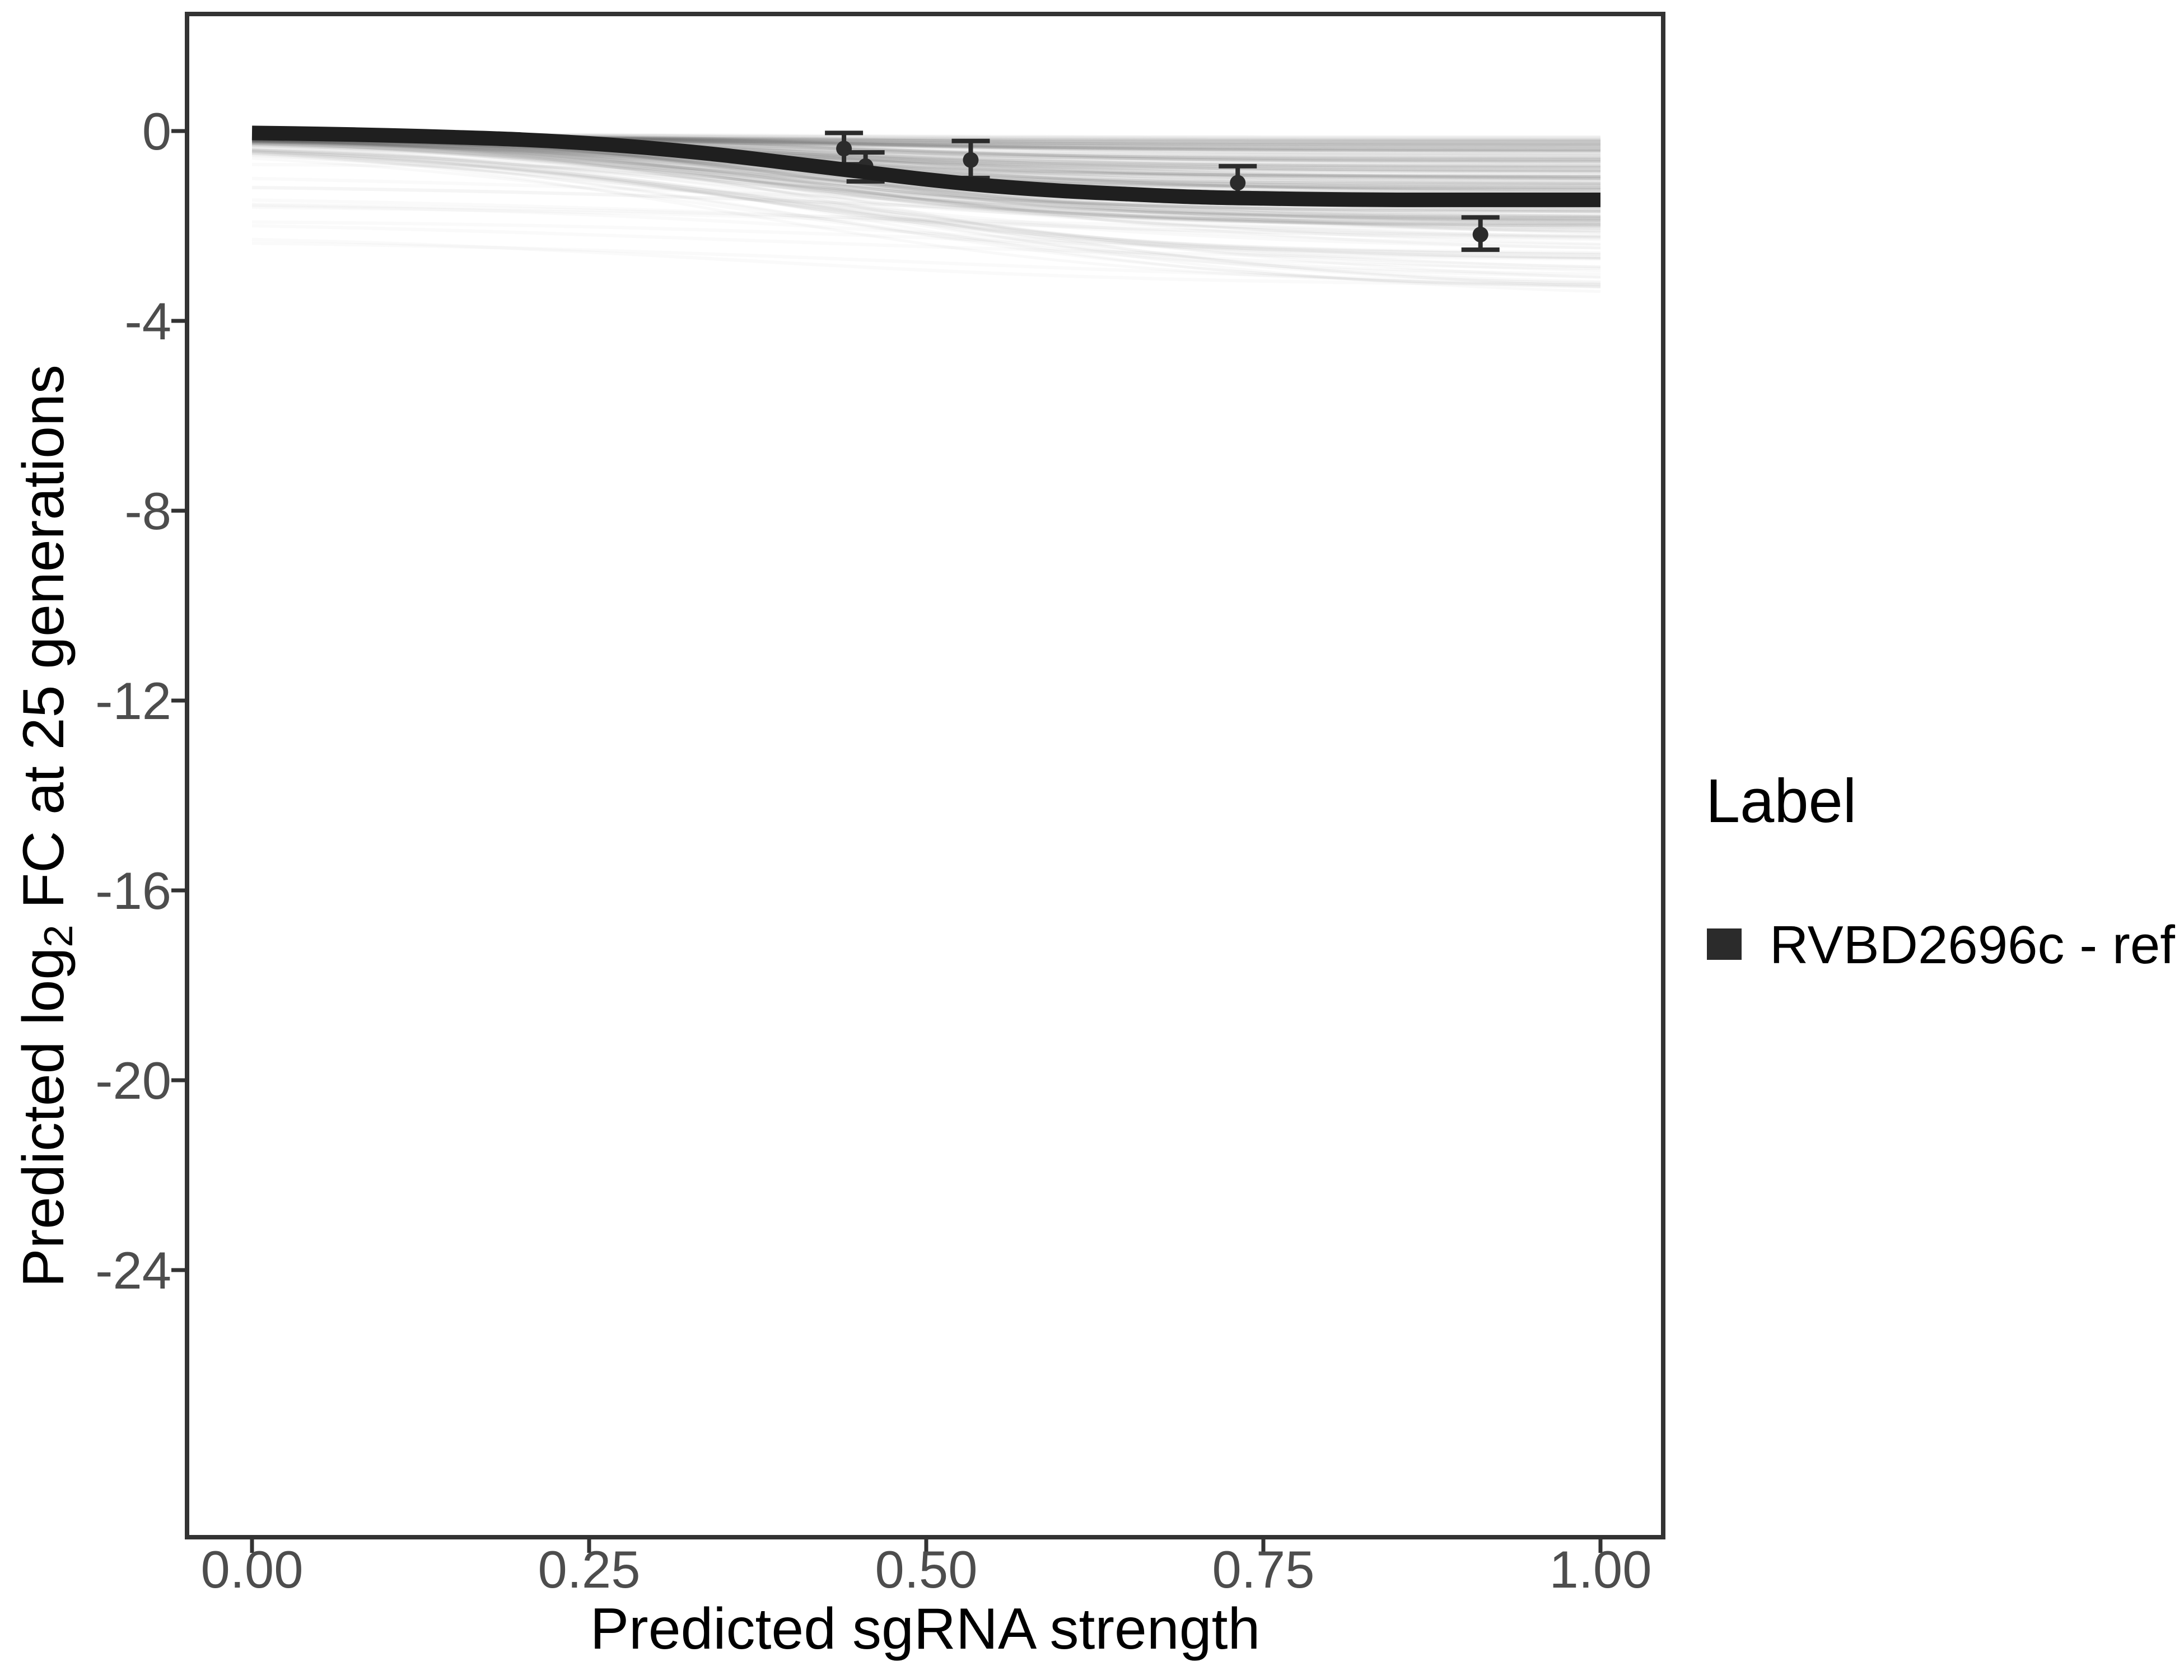  I want to click on y-axis-title: Predicted log2 FC at 25 generations, so click(46, 826).